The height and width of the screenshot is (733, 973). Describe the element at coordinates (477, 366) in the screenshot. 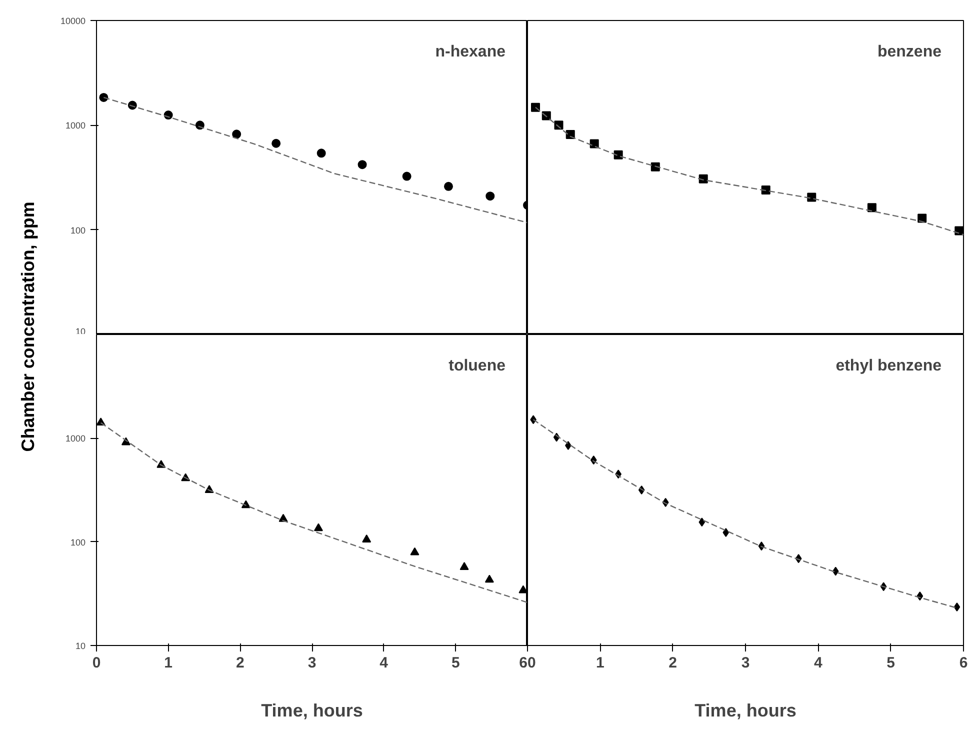

I see `text: toluene` at that location.